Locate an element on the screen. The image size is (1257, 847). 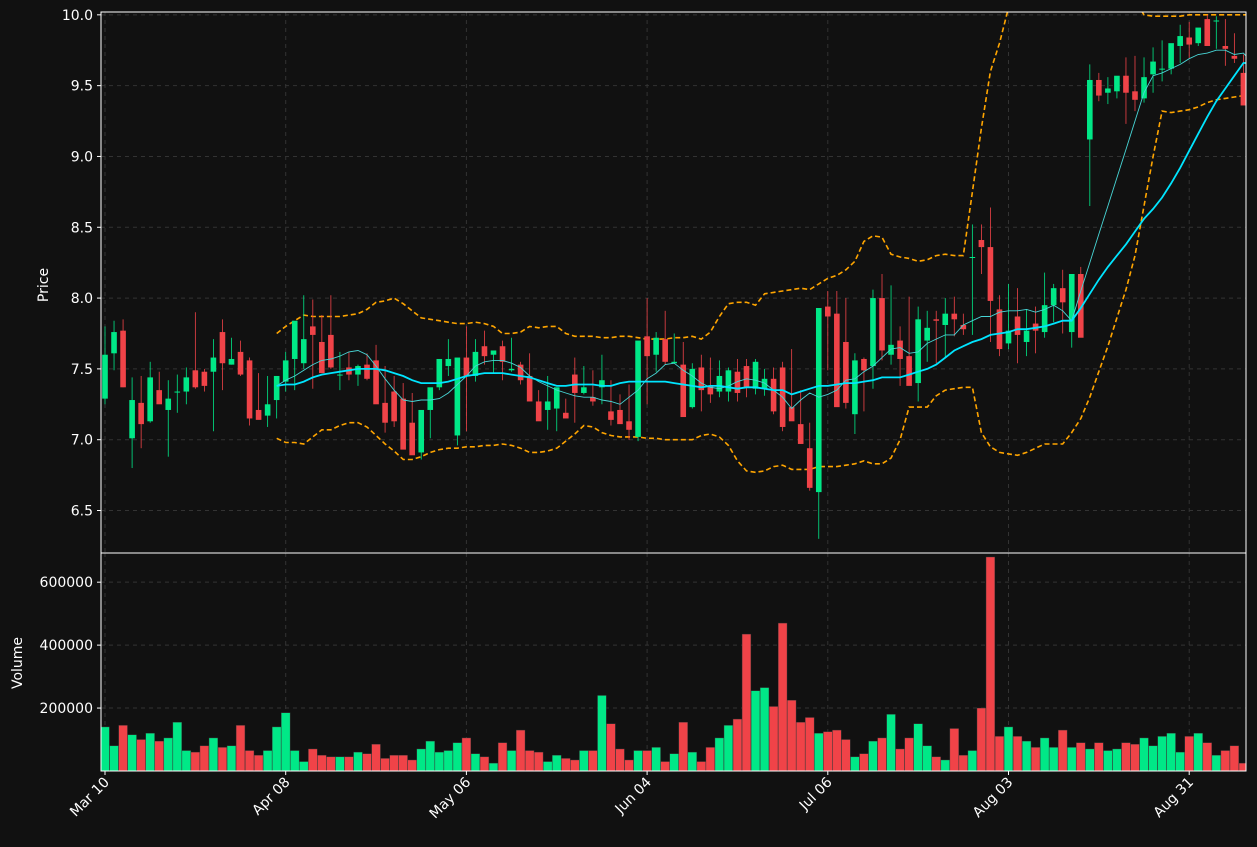
volume-axis-label: Volume is located at coordinates (18, 663).